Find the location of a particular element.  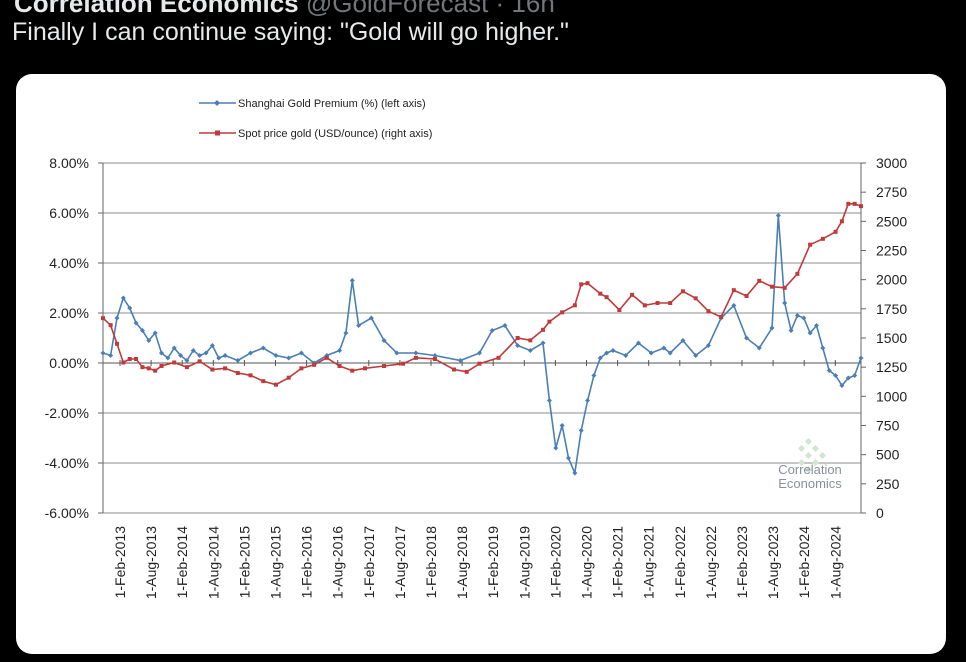

x-tick-label: 1-Feb-2019 is located at coordinates (493, 562).